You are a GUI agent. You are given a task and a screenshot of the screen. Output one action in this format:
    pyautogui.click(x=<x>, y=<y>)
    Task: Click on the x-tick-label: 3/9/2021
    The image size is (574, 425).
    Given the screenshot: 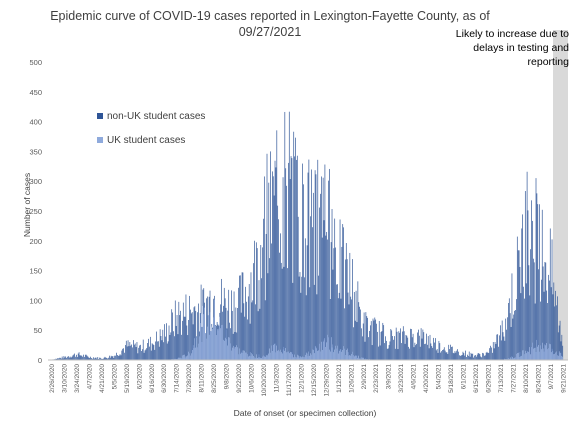 What is the action you would take?
    pyautogui.click(x=389, y=377)
    